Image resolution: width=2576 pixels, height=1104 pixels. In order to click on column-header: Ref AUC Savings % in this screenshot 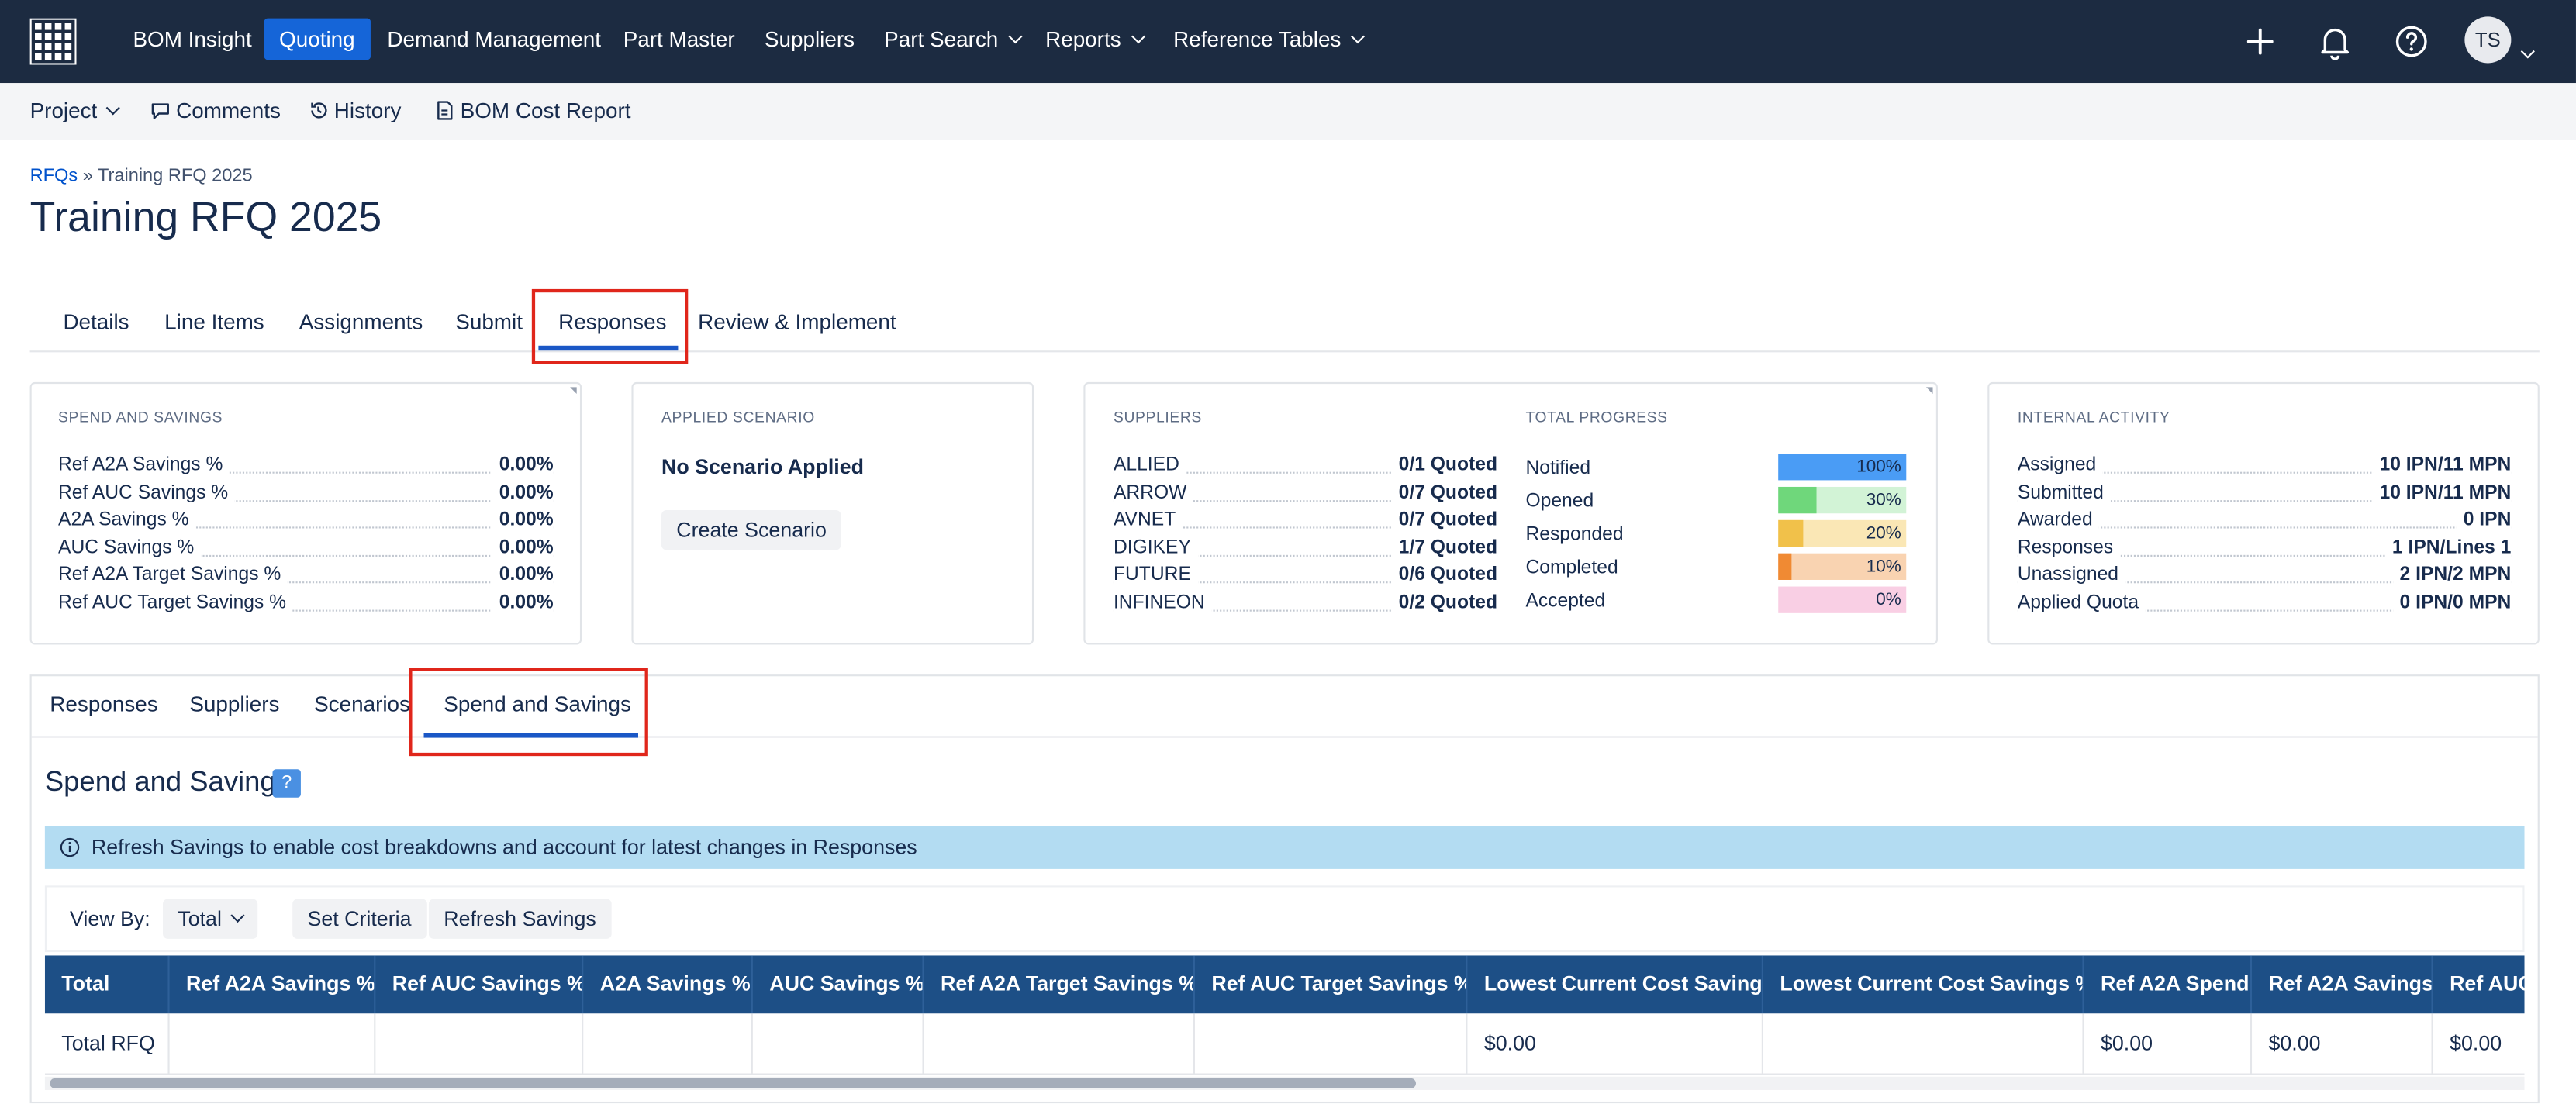, I will do `click(479, 984)`.